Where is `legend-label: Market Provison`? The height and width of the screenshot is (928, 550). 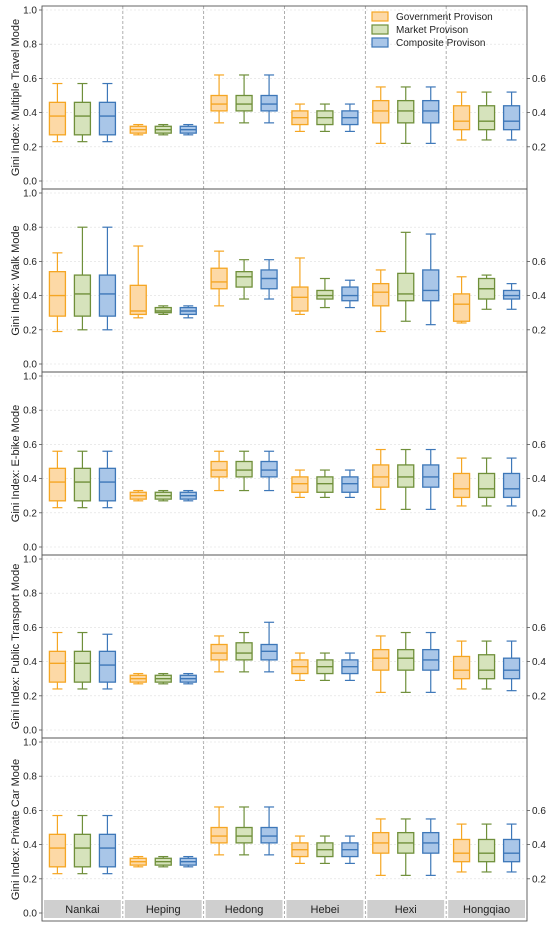 legend-label: Market Provison is located at coordinates (432, 30).